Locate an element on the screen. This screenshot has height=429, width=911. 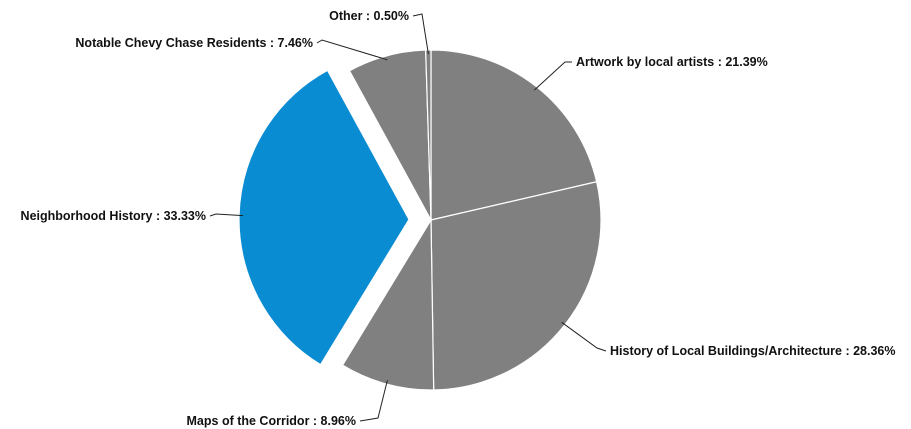
leader-line-maps-of-the-corridor is located at coordinates (373, 401).